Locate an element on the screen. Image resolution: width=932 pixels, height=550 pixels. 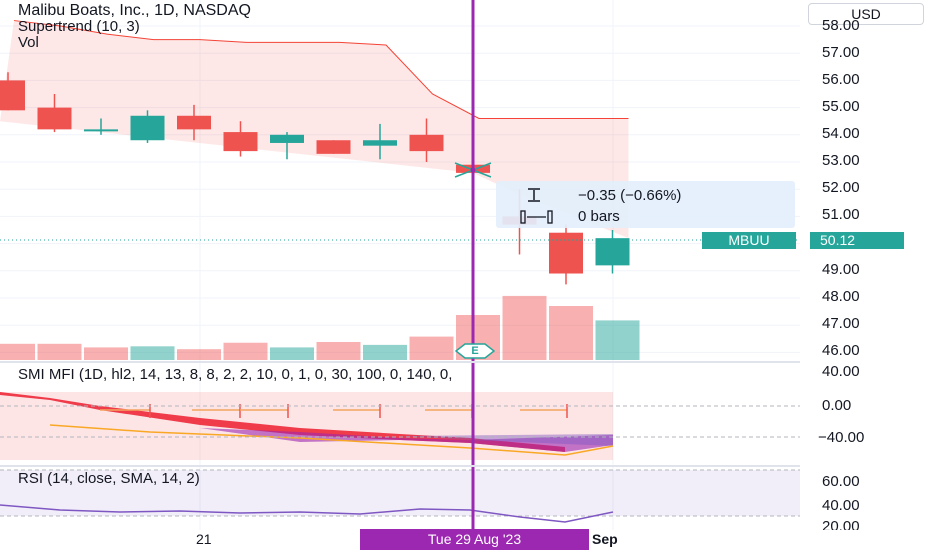
mfi-signal-line is located at coordinates (331, 440).